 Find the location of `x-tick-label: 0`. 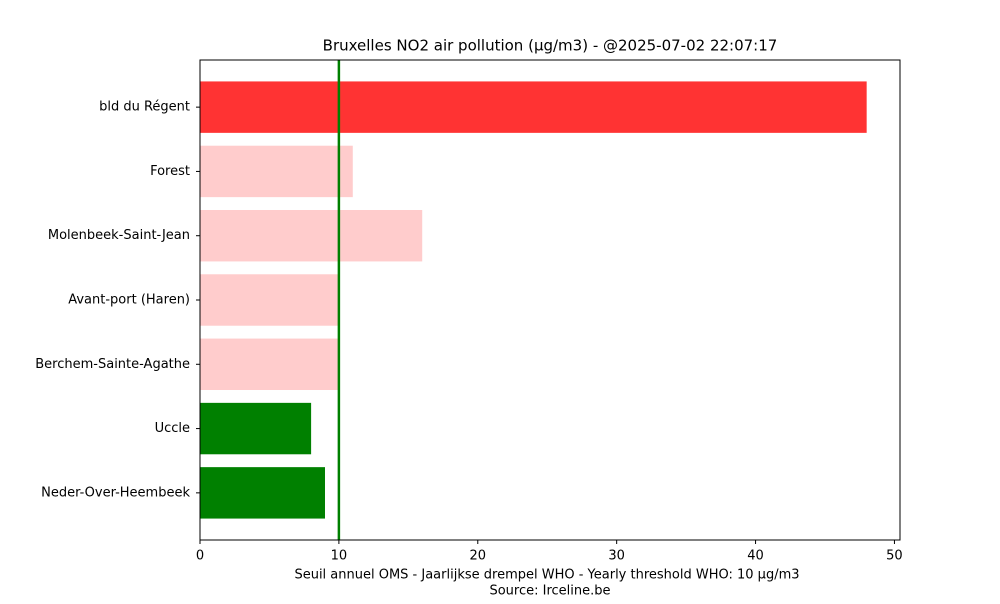

x-tick-label: 0 is located at coordinates (200, 556).